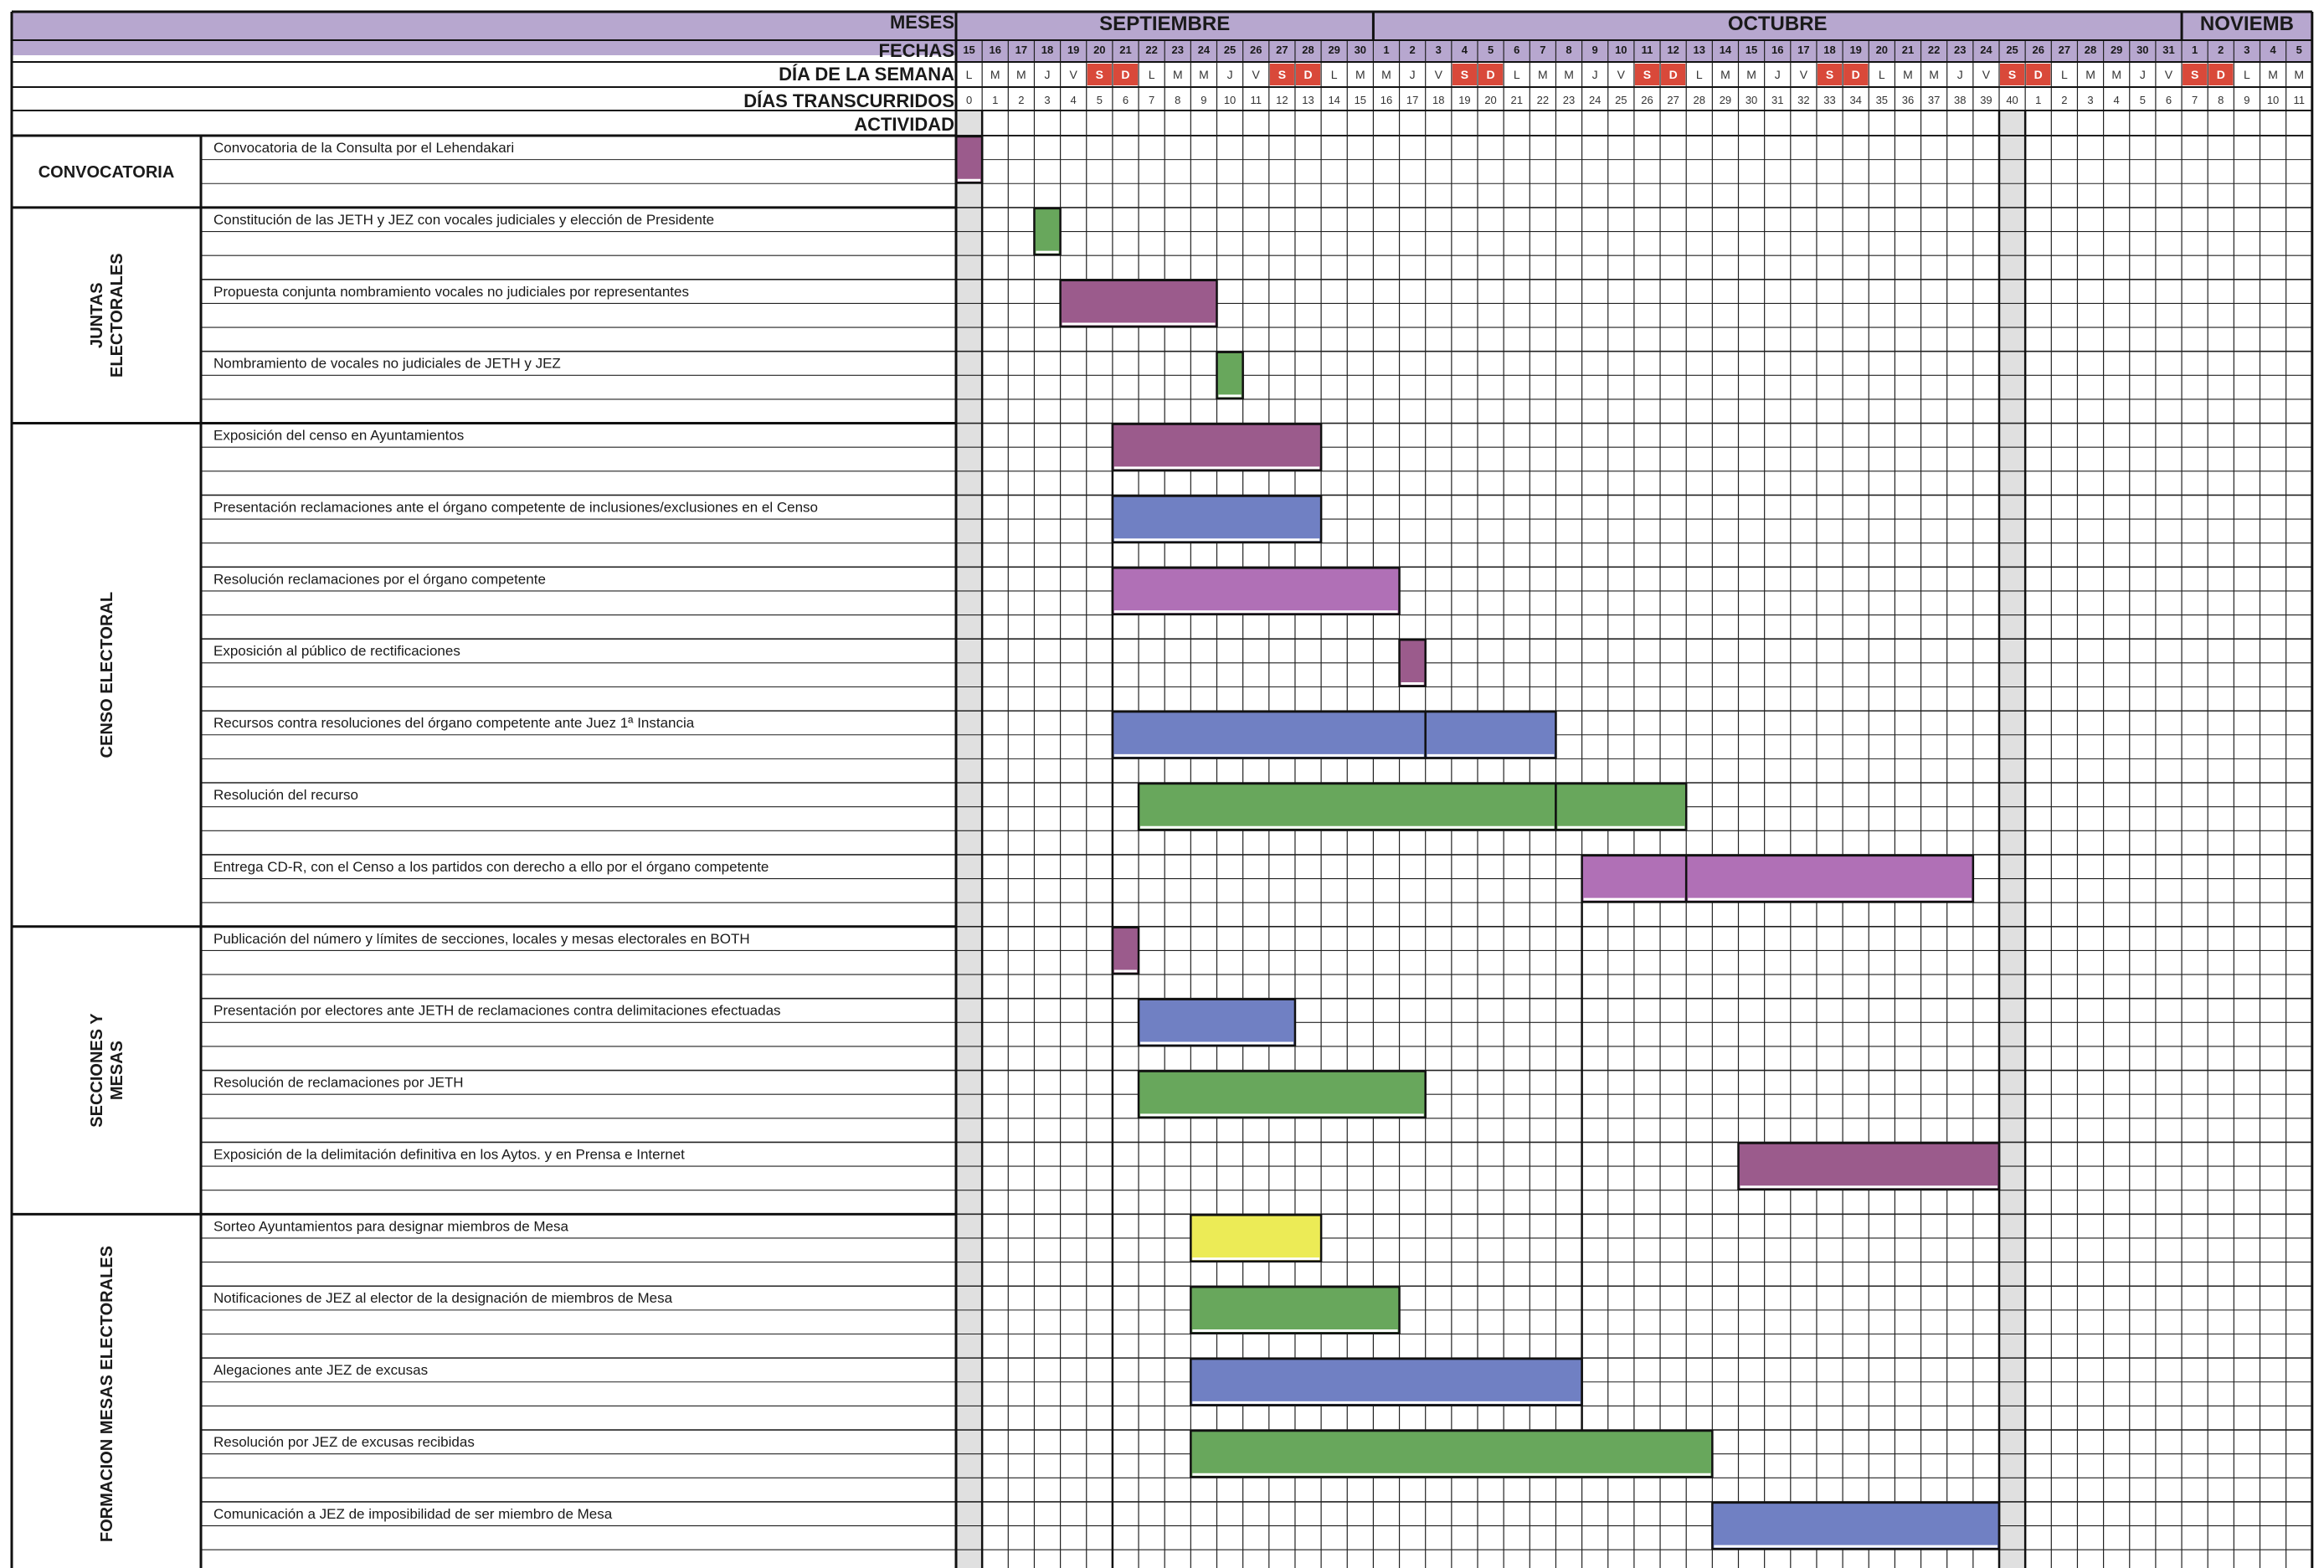  What do you see at coordinates (1334, 100) in the screenshot?
I see `elapsed-day-label: 14` at bounding box center [1334, 100].